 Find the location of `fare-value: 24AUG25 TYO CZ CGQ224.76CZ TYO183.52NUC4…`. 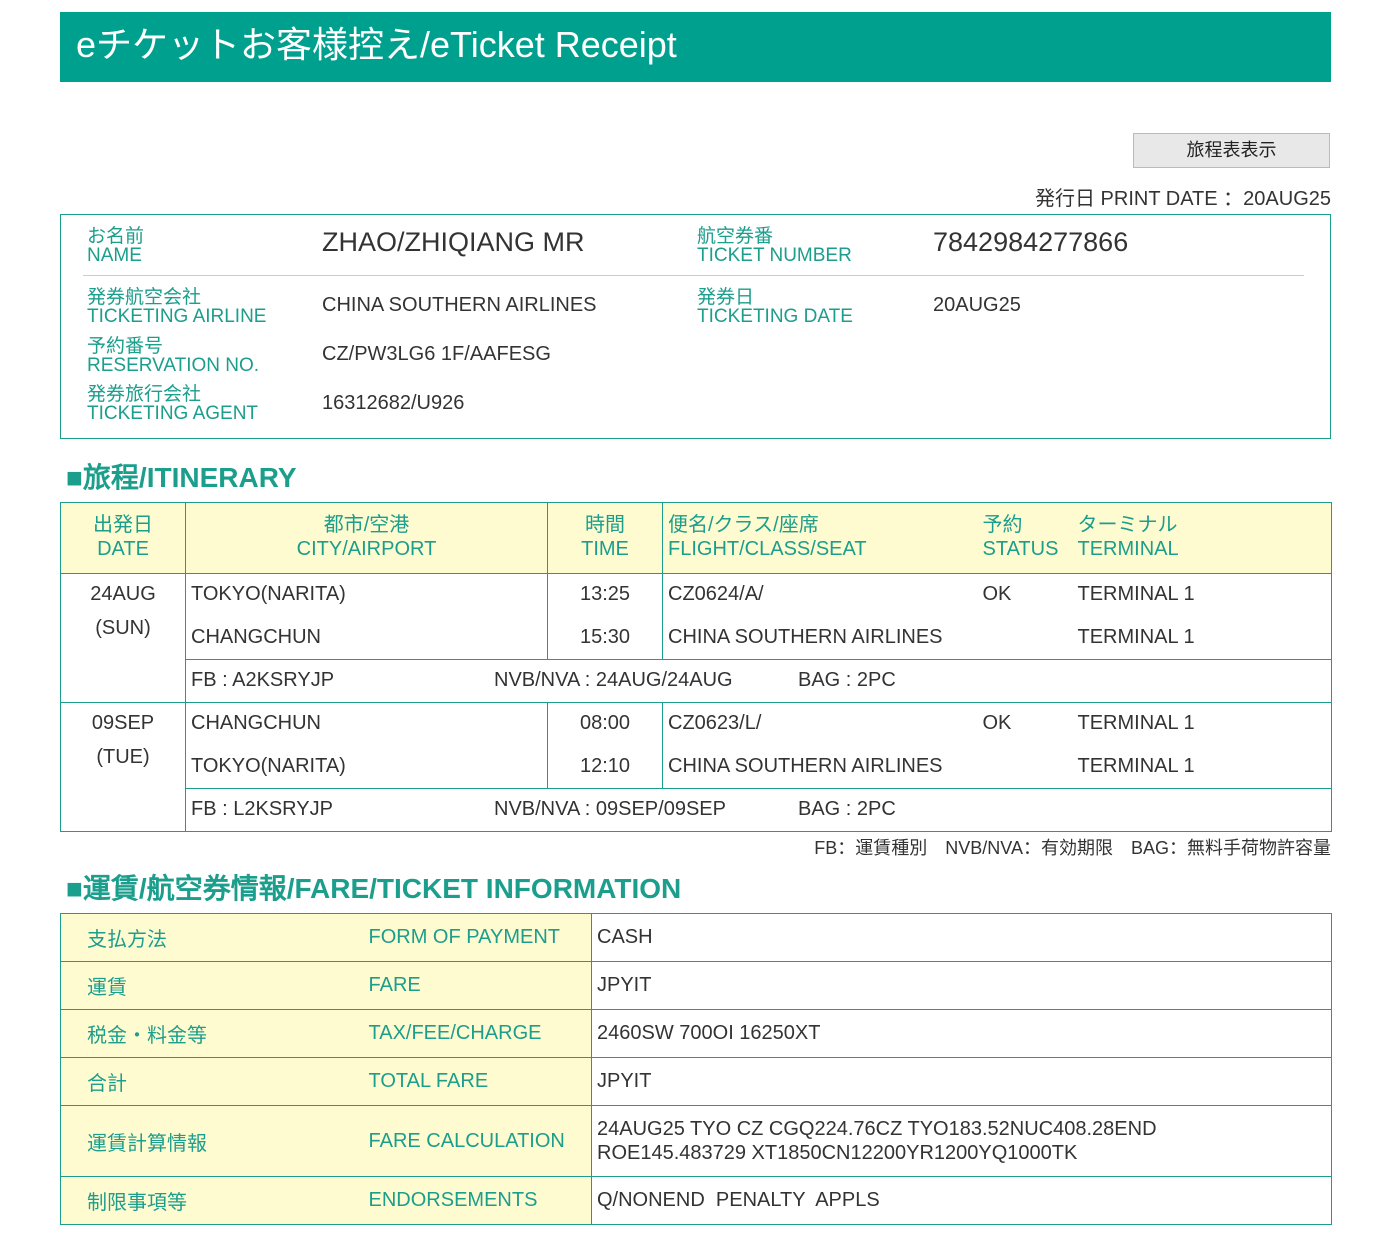

fare-value: 24AUG25 TYO CZ CGQ224.76CZ TYO183.52NUC4… is located at coordinates (961, 1141).